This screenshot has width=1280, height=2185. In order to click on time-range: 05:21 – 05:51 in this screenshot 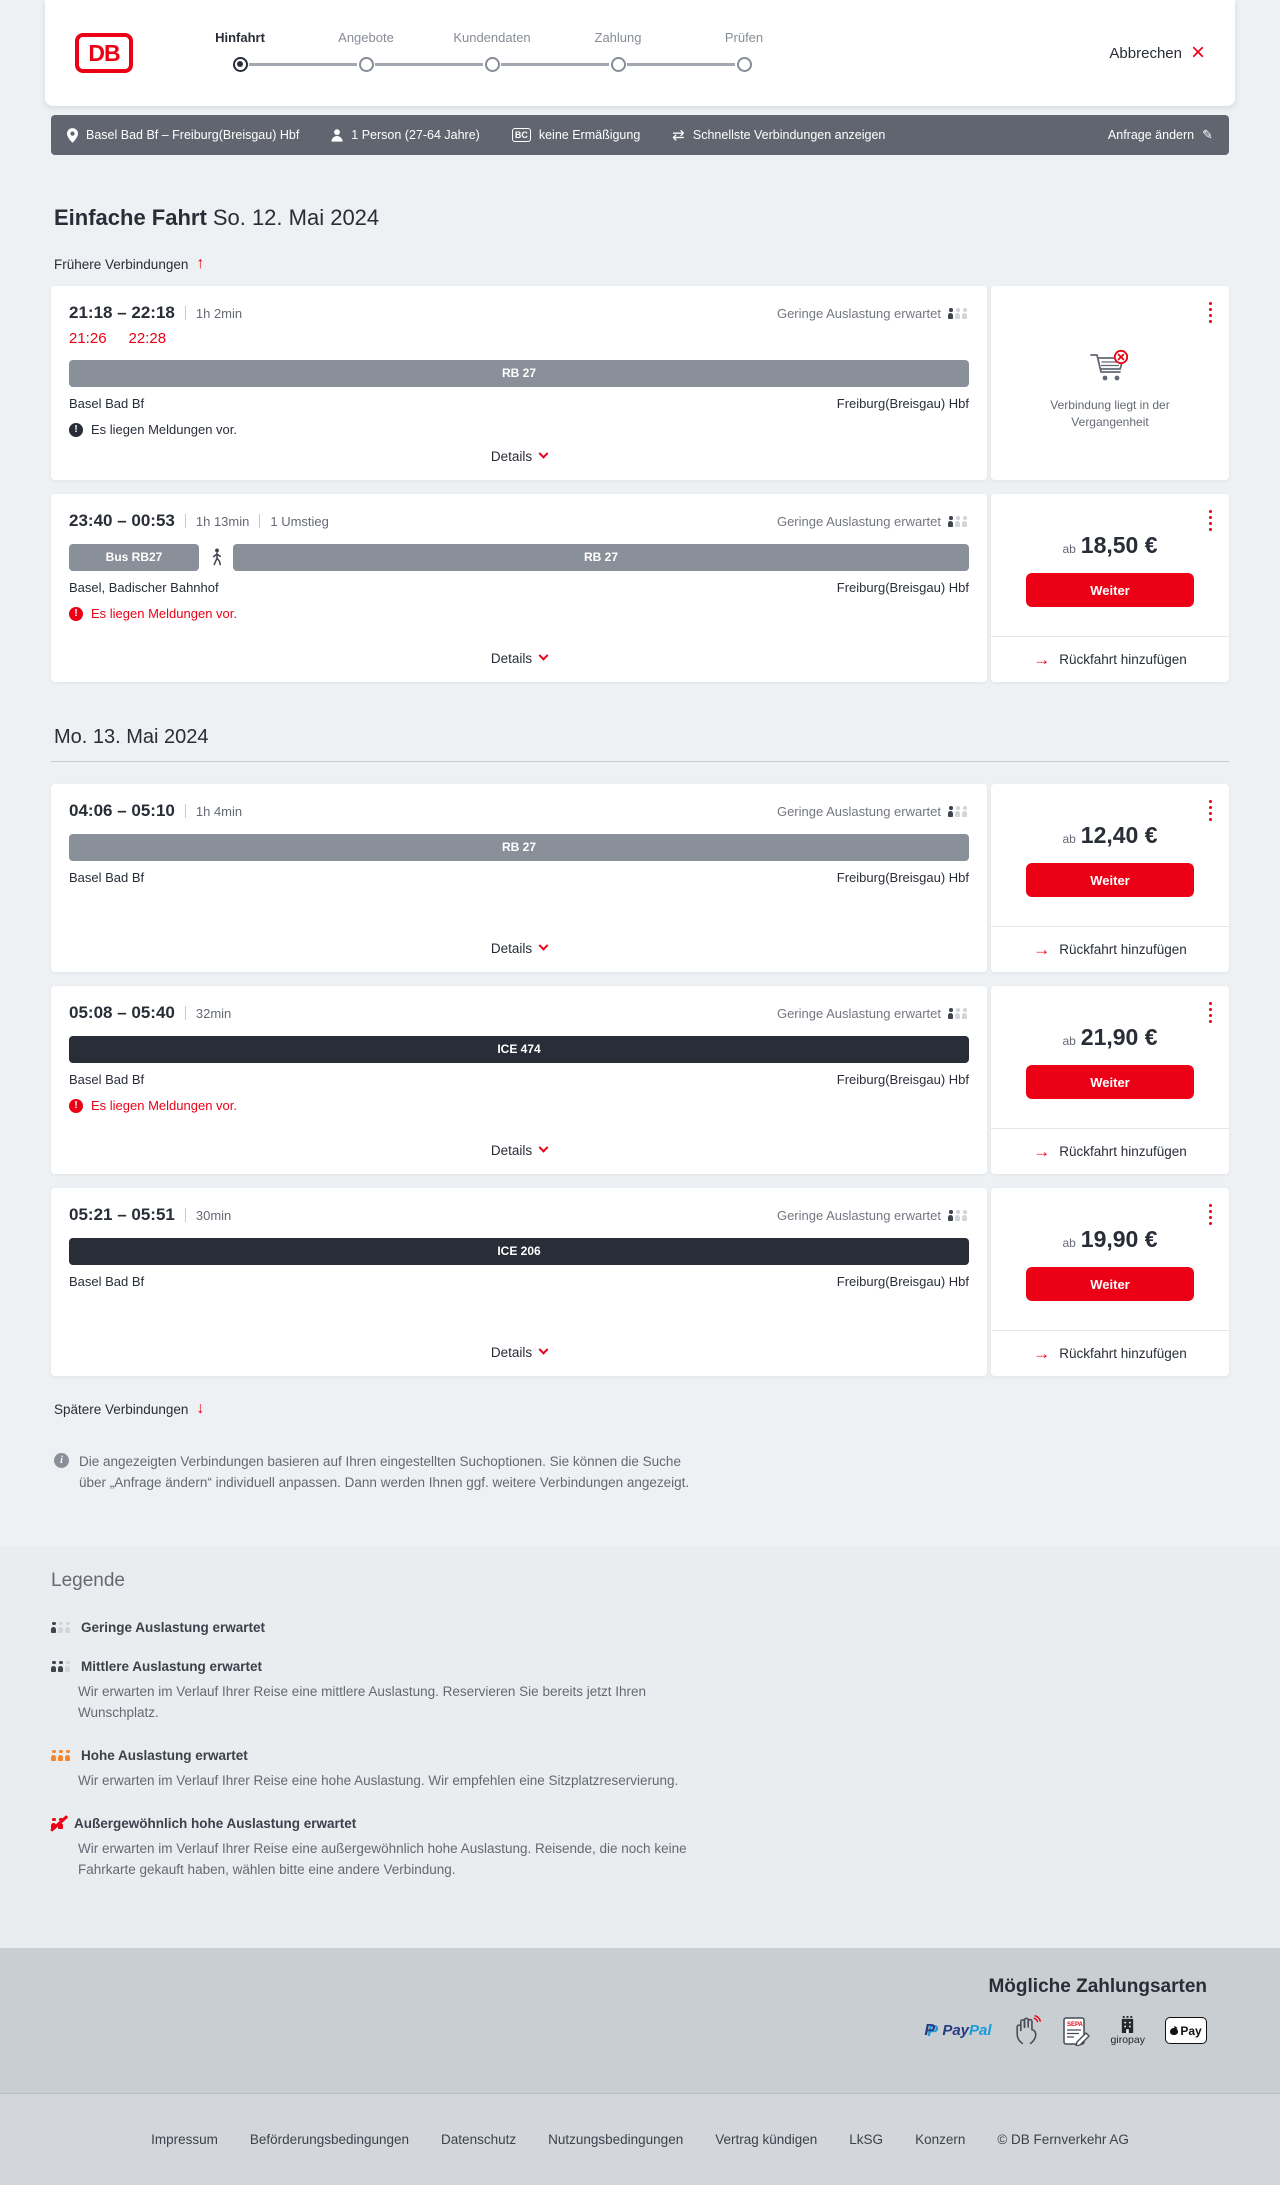, I will do `click(122, 1214)`.